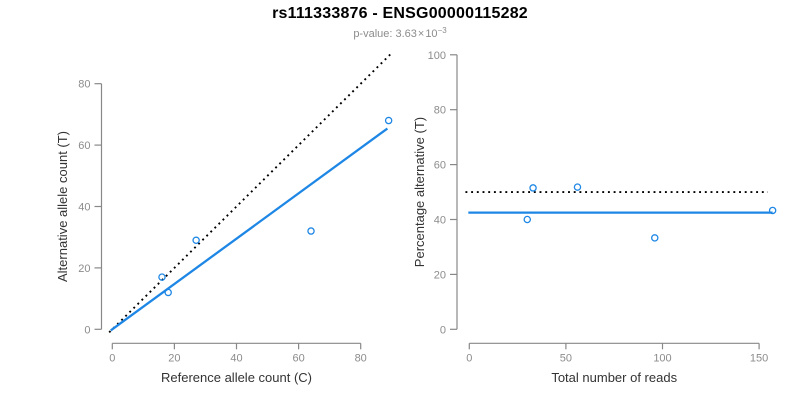  Describe the element at coordinates (174, 358) in the screenshot. I see `x-tick-label: 20` at that location.